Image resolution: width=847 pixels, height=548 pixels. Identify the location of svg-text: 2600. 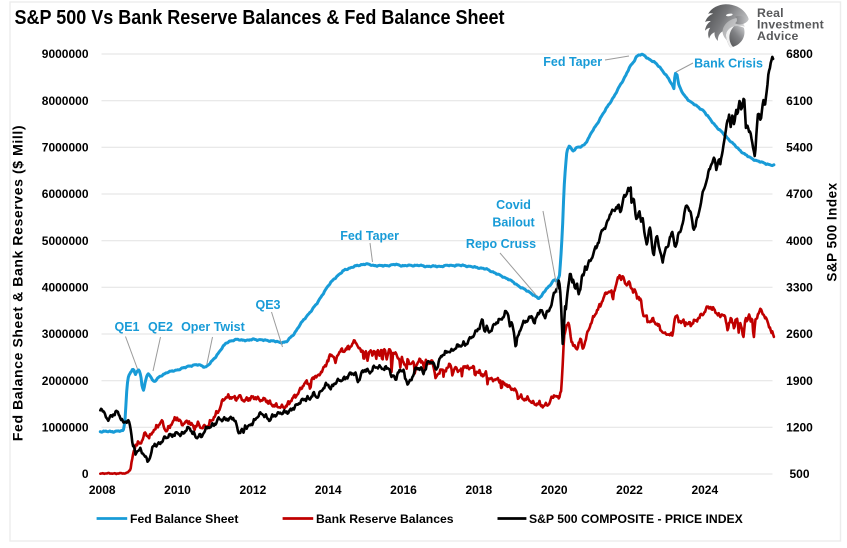
(799, 334).